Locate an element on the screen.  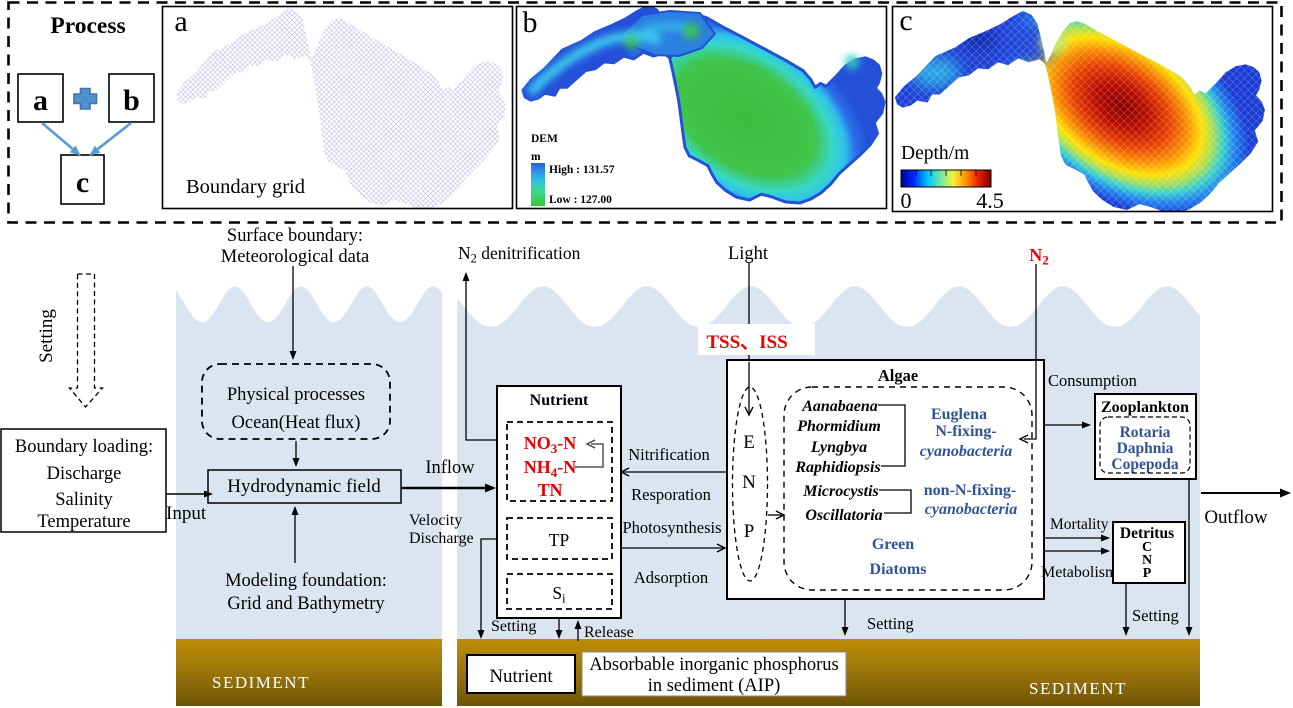
svg-text: Mortality is located at coordinates (1079, 524).